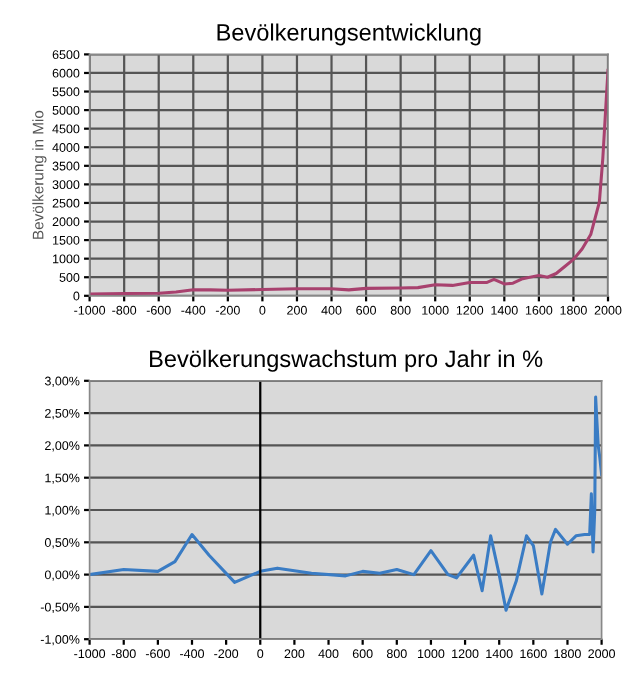 The width and height of the screenshot is (640, 680). I want to click on chart-title: Bevölkerungswachstum pro Jahr in %, so click(346, 360).